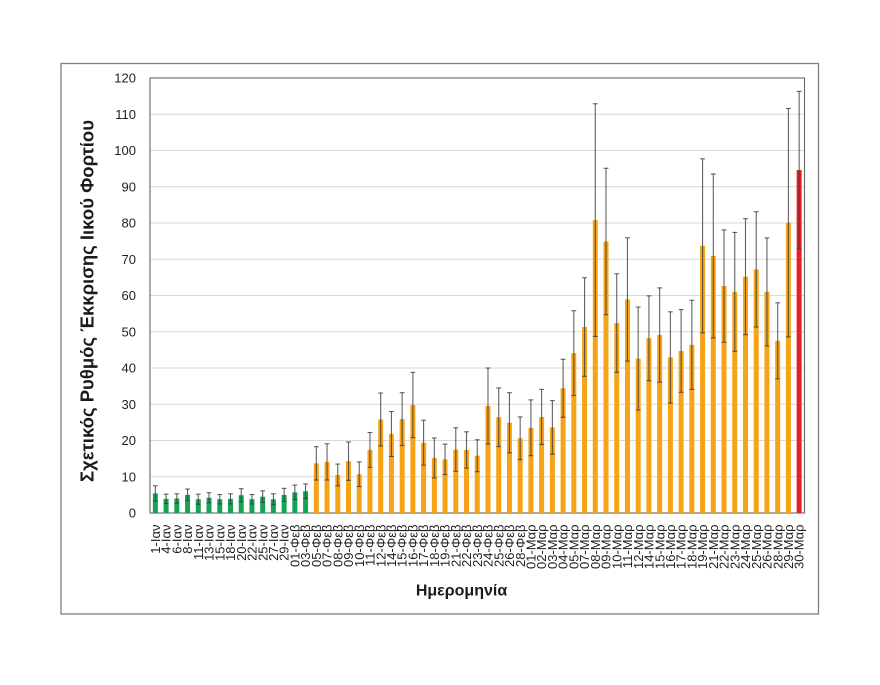 This screenshot has width=880, height=685. I want to click on svg-text: 18-Ιαν, so click(230, 543).